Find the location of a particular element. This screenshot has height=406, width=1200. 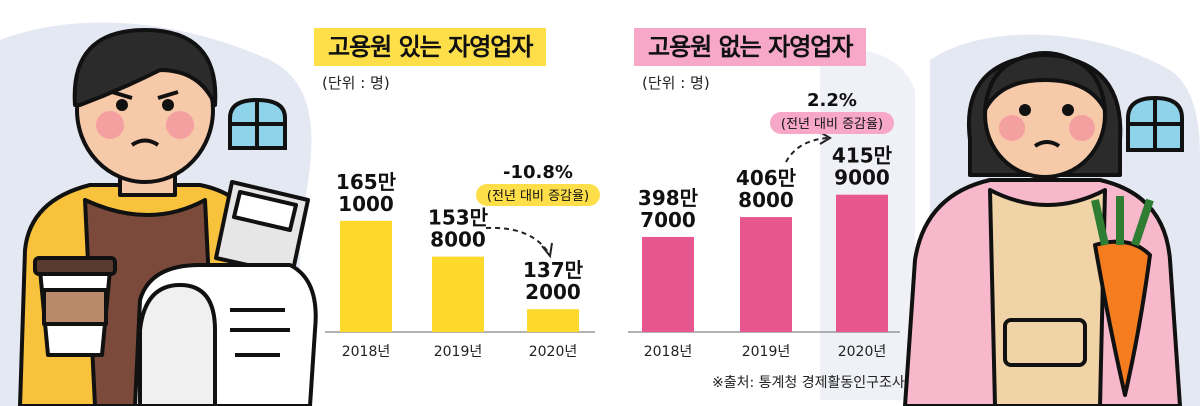

value-label-no-employer-1-line2: 8000 is located at coordinates (766, 200).